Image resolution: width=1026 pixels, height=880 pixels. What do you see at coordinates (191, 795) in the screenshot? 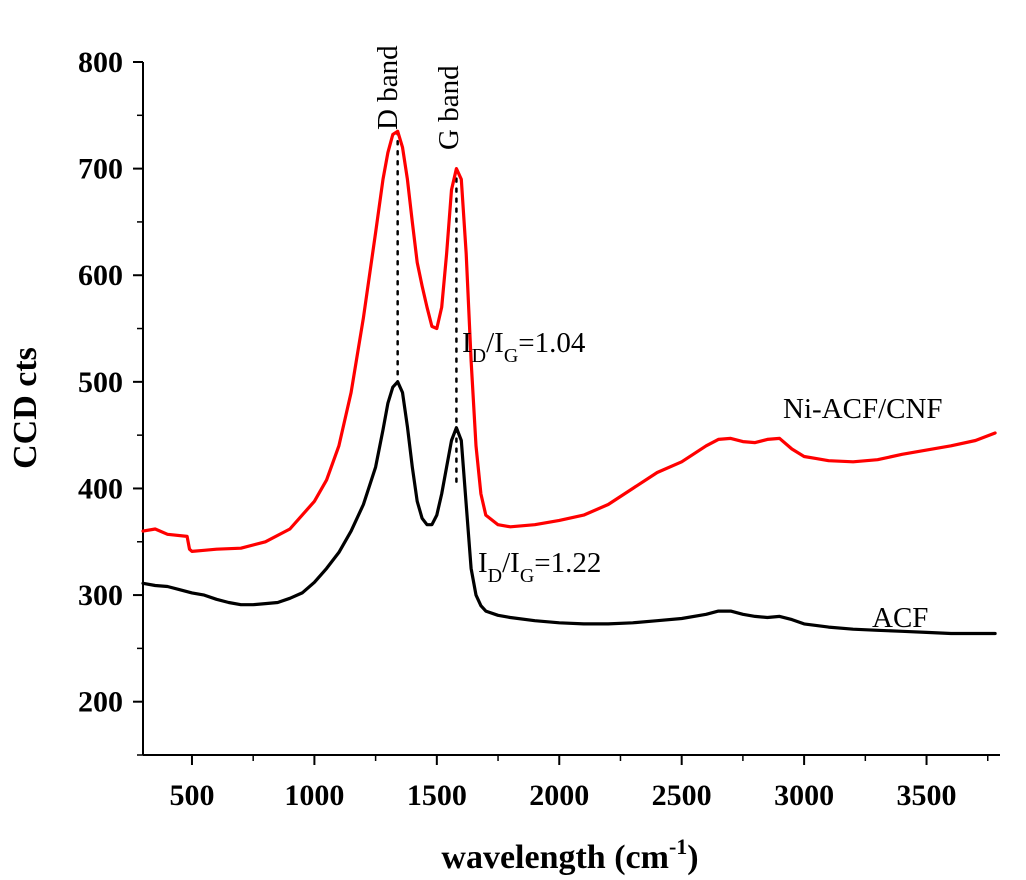
I see `x-tick-label: 500` at bounding box center [191, 795].